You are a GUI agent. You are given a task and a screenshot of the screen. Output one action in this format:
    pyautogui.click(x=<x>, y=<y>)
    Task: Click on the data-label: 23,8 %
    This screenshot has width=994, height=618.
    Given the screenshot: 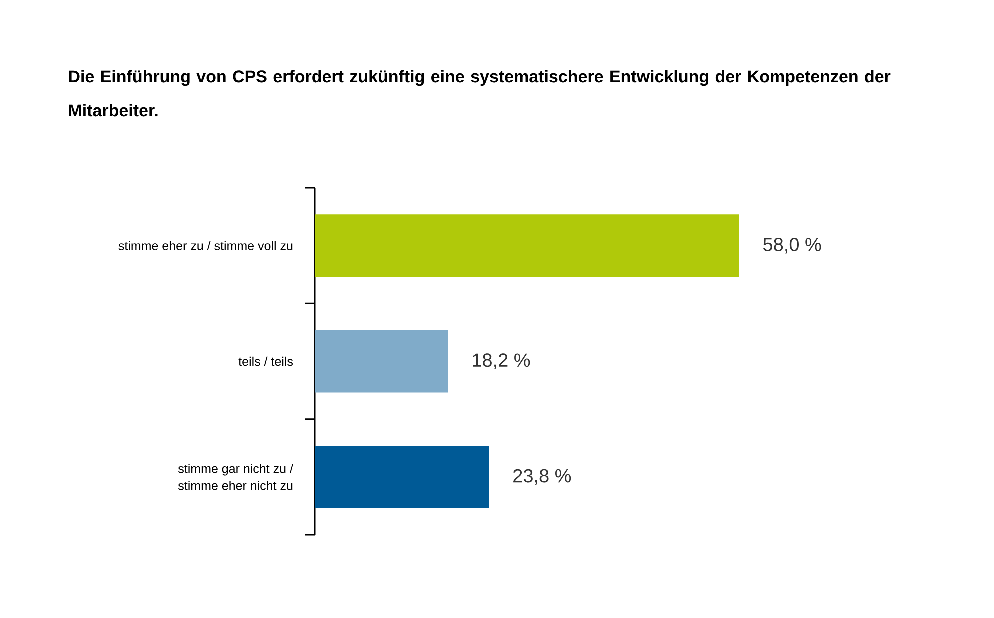 What is the action you would take?
    pyautogui.click(x=543, y=477)
    